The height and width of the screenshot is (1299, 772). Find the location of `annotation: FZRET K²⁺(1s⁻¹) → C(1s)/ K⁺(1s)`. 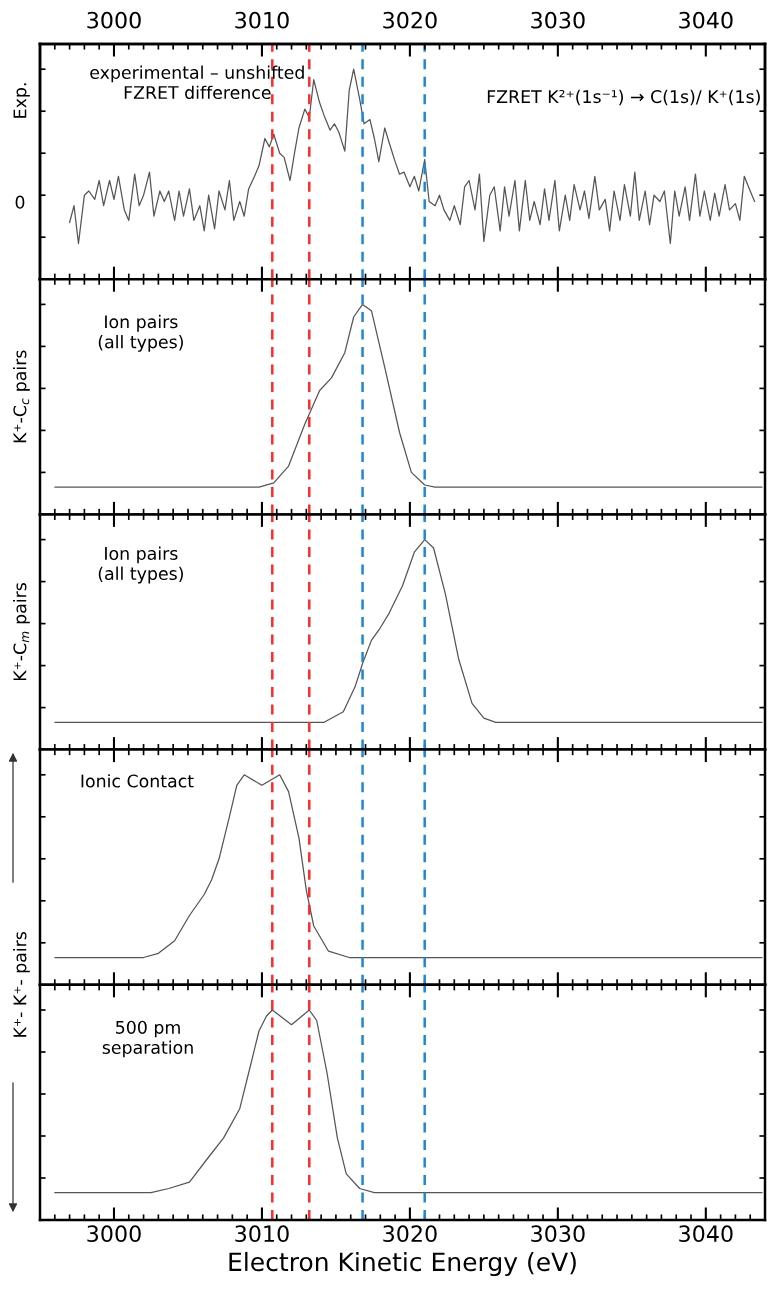

annotation: FZRET K²⁺(1s⁻¹) → C(1s)/ K⁺(1s) is located at coordinates (623, 97).